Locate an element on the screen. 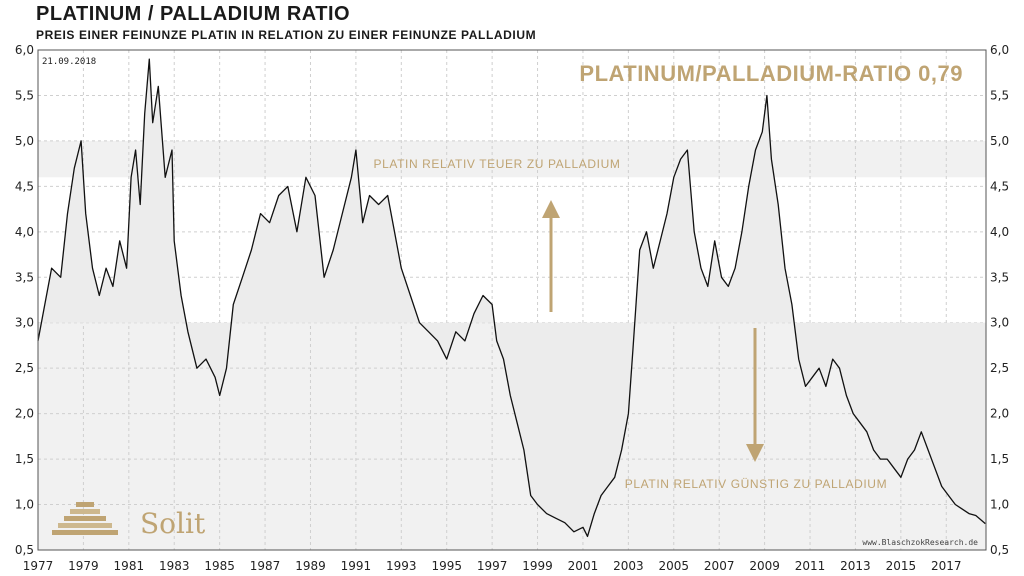  x-tick-label: 1985 is located at coordinates (219, 566).